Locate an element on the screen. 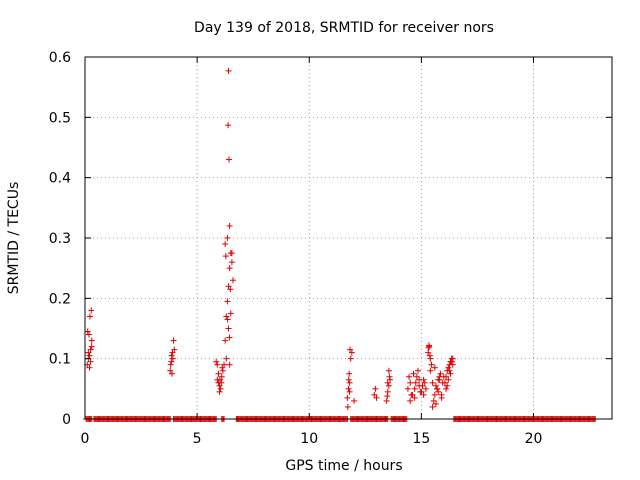  y-tick-label: 0.5 is located at coordinates (60, 118).